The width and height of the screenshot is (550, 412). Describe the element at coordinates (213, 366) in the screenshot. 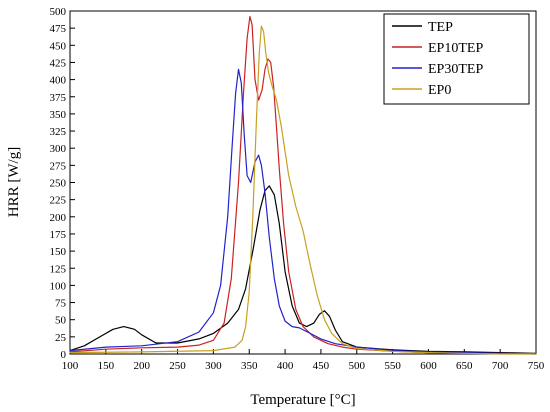

I see `x-tick-label: 300` at that location.